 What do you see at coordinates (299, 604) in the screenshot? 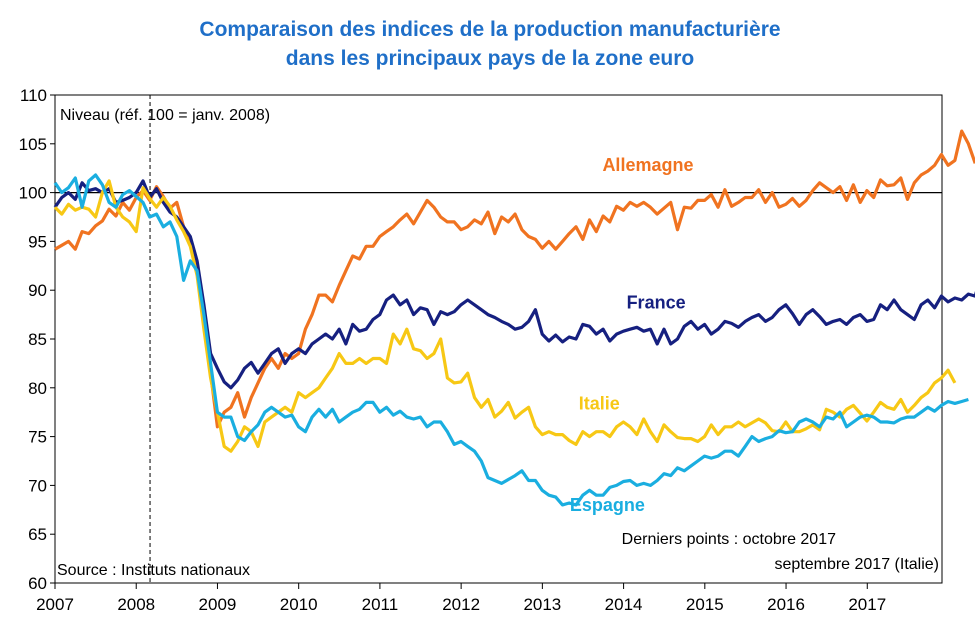
I see `x-tick-label: 2010` at bounding box center [299, 604].